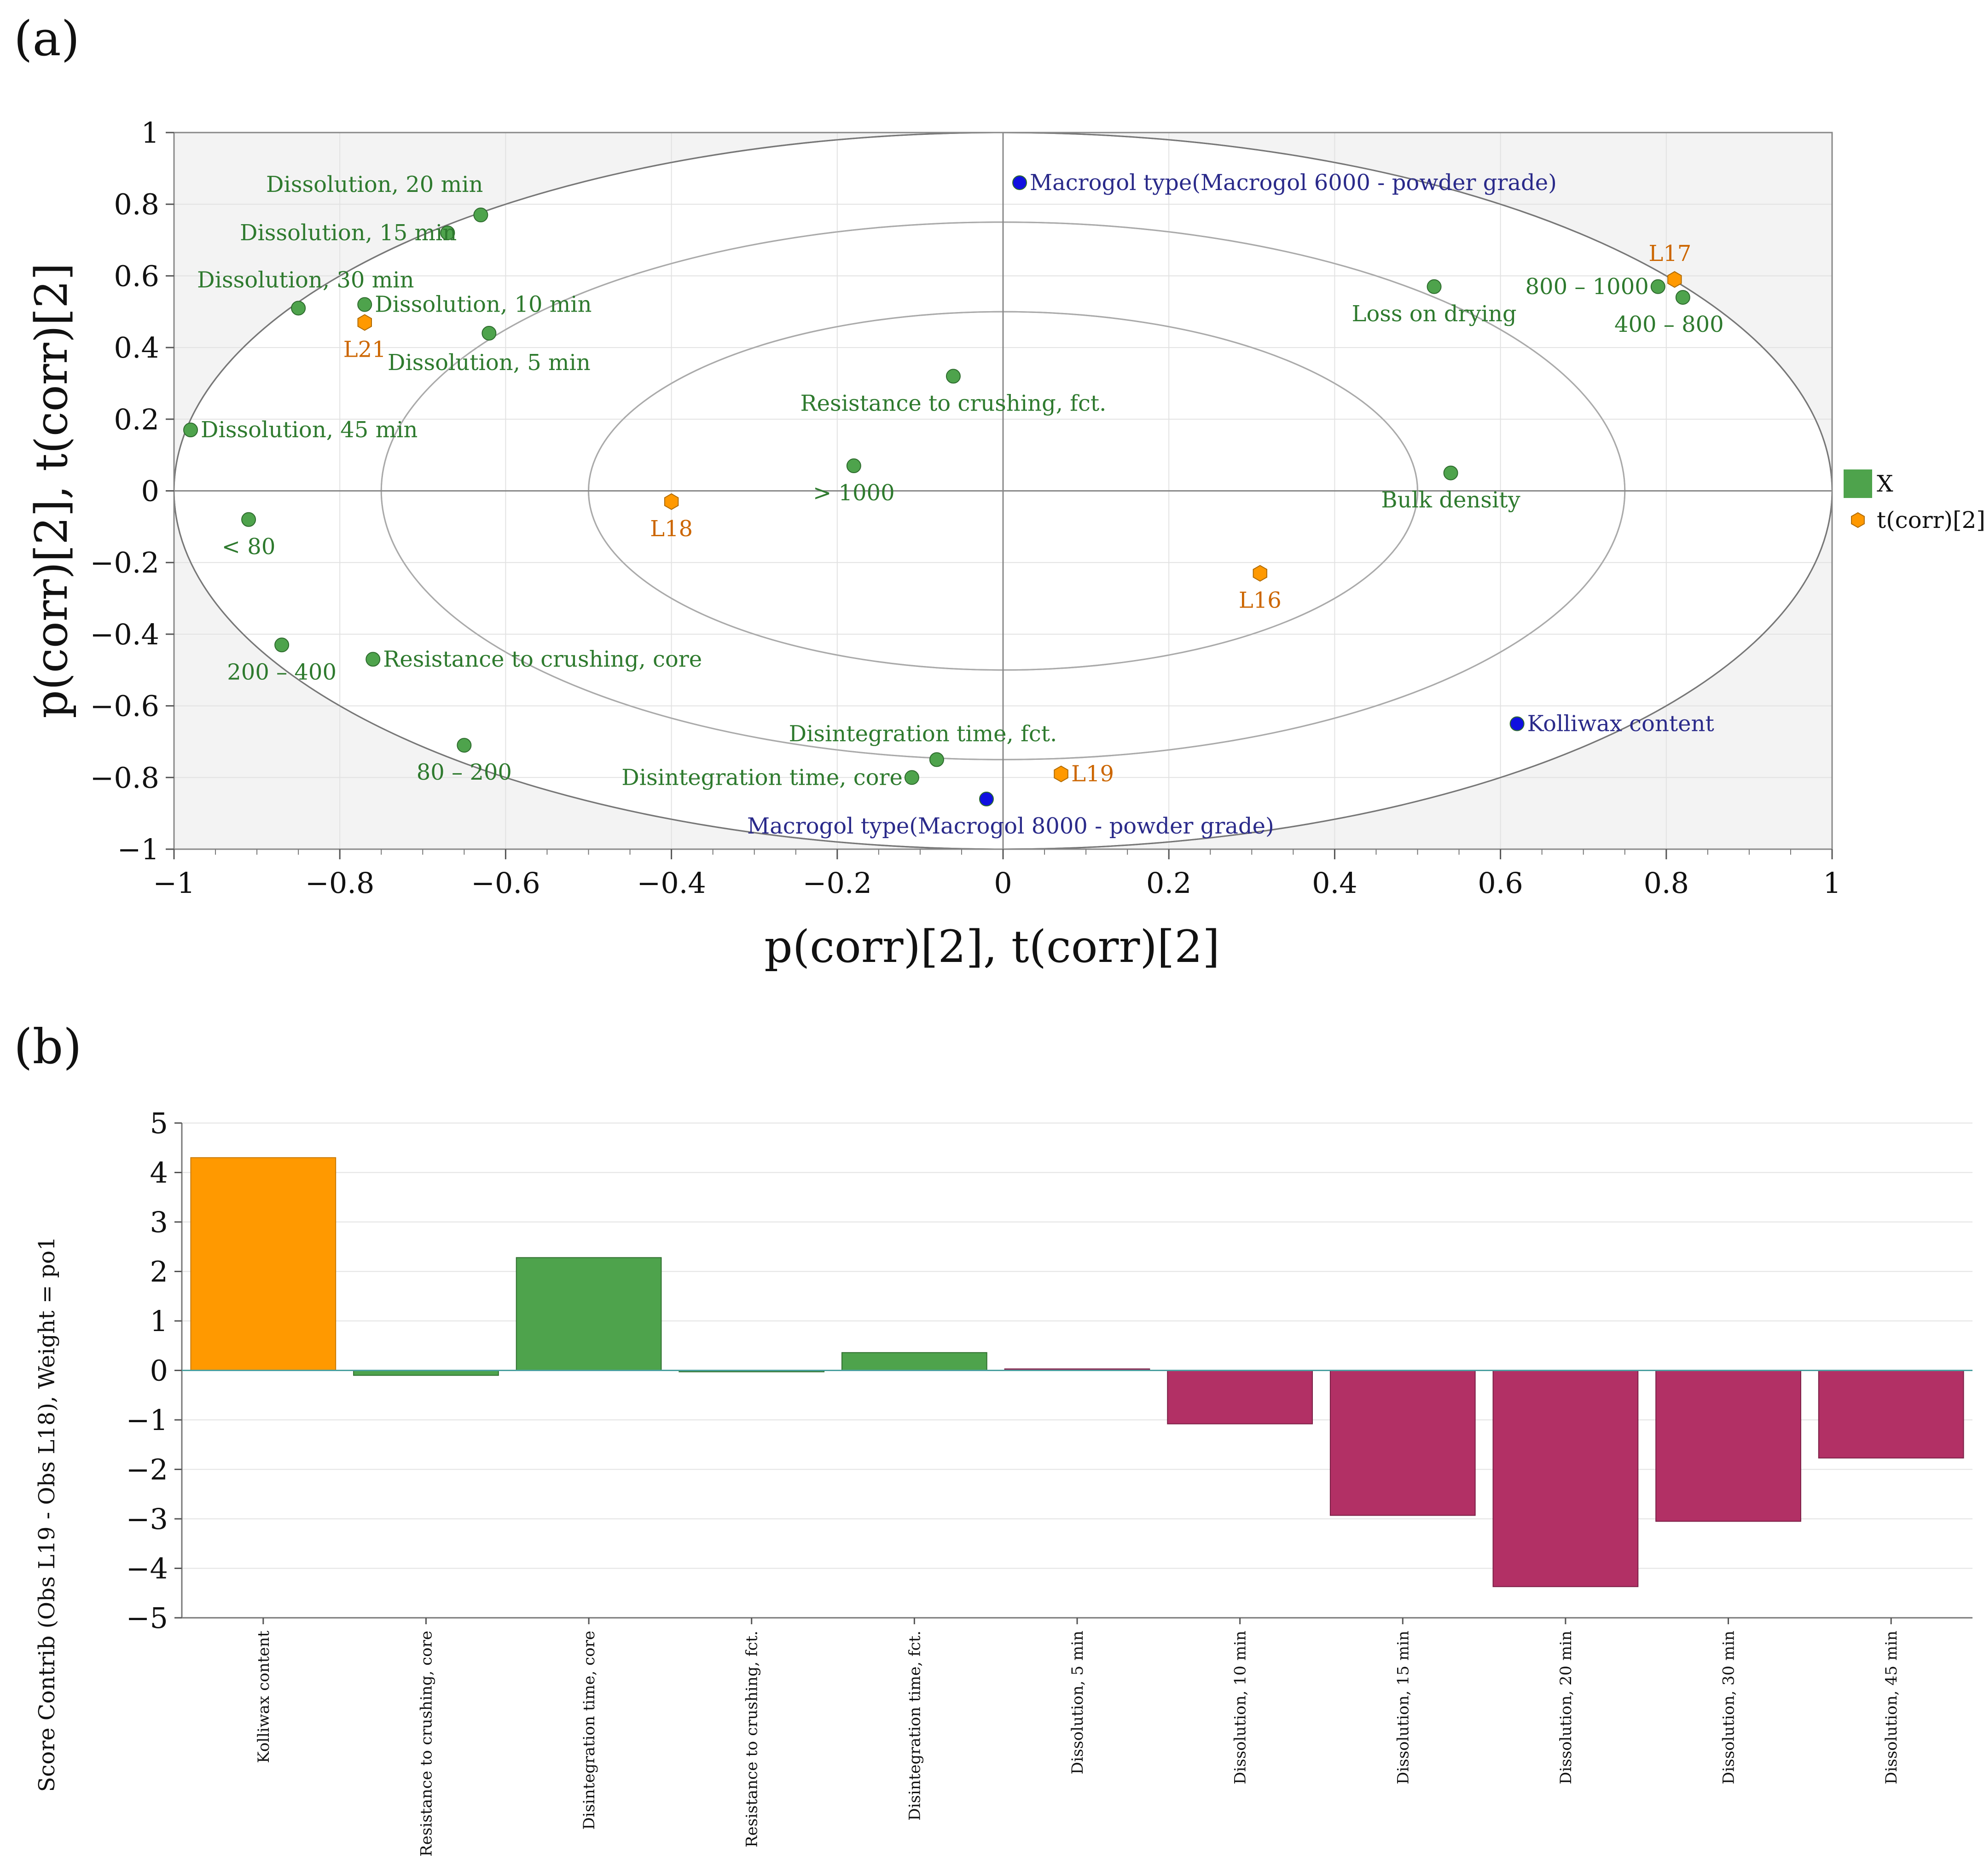  Describe the element at coordinates (136, 204) in the screenshot. I see `y-tick-label: 0.8` at that location.